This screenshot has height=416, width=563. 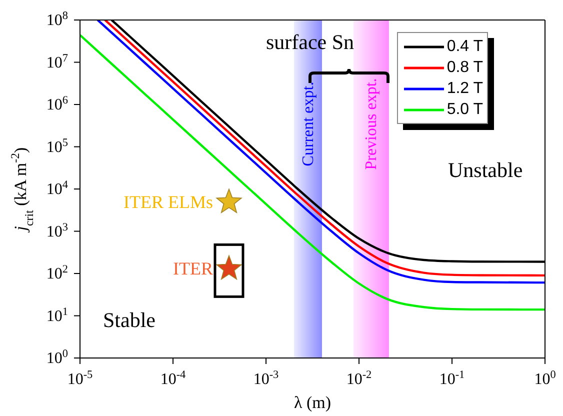 What do you see at coordinates (485, 170) in the screenshot?
I see `annotation: Unstable` at bounding box center [485, 170].